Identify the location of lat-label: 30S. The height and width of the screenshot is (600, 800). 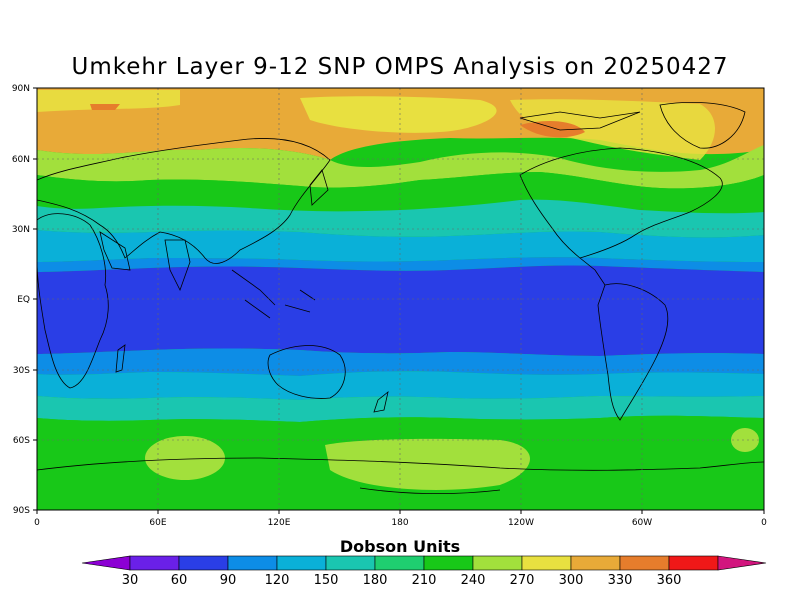
(21, 371).